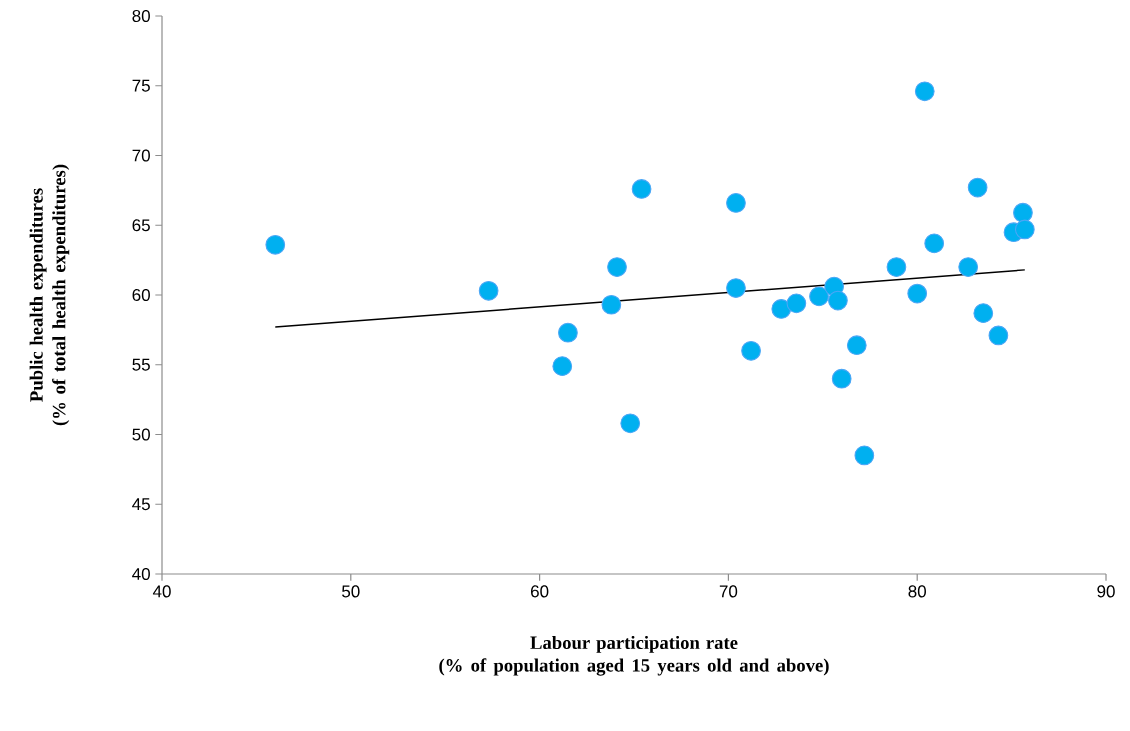  What do you see at coordinates (141, 504) in the screenshot?
I see `y-tick-label: 45` at bounding box center [141, 504].